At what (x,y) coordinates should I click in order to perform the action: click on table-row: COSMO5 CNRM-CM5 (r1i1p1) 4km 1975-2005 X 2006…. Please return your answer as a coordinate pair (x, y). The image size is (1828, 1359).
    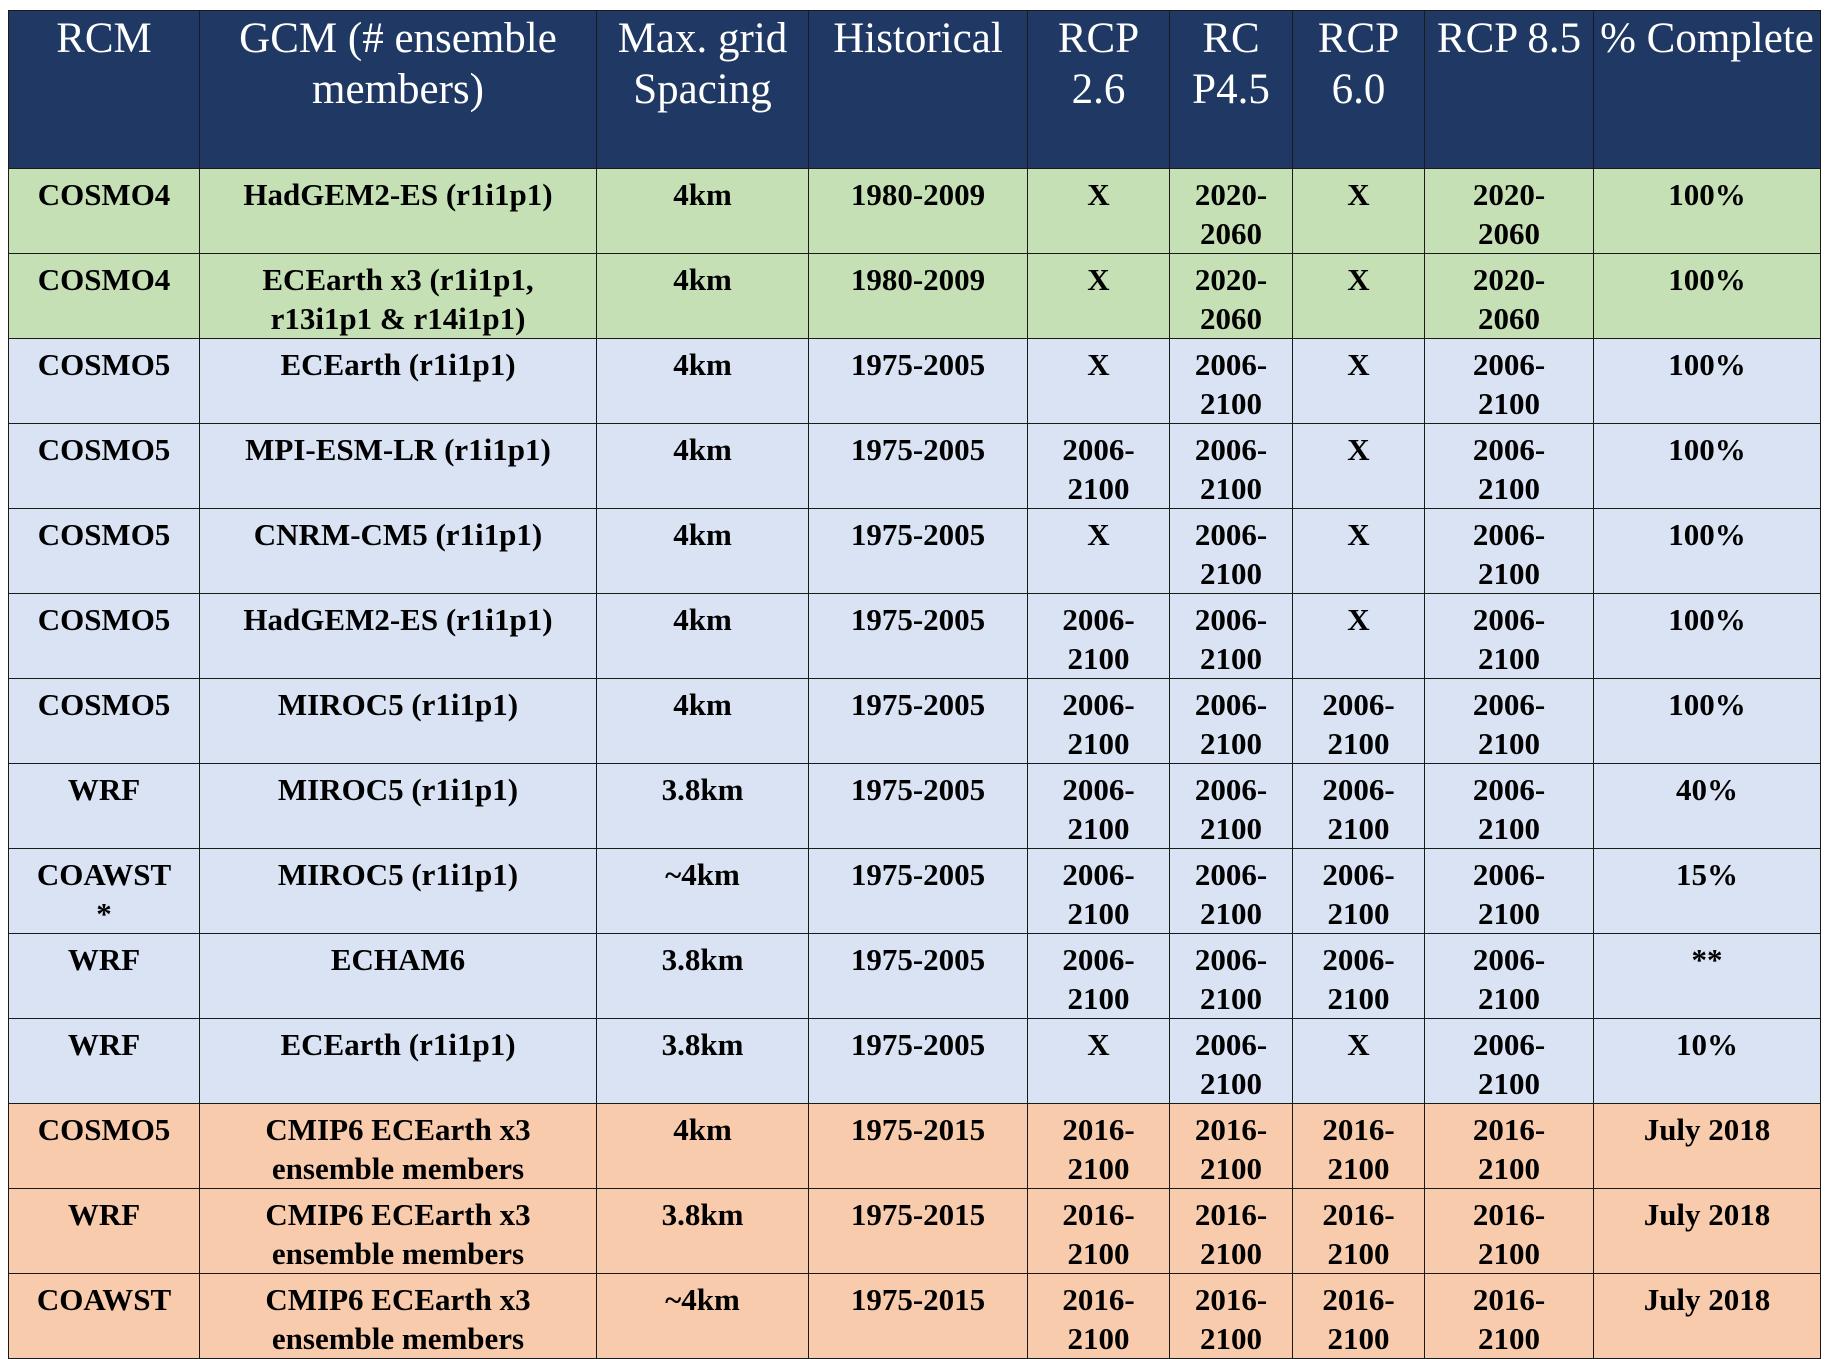
    Looking at the image, I should click on (914, 551).